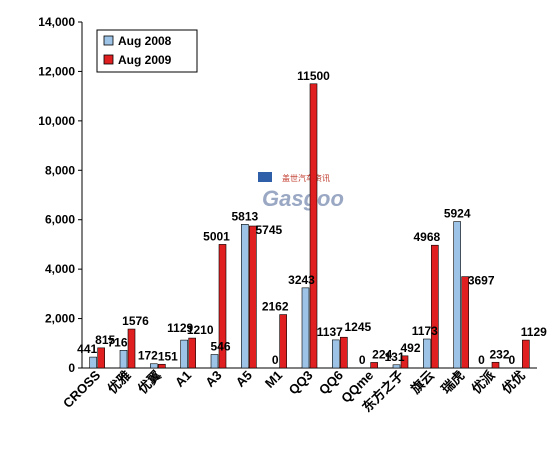 The height and width of the screenshot is (450, 550). I want to click on x-tick-label: A3, so click(213, 379).